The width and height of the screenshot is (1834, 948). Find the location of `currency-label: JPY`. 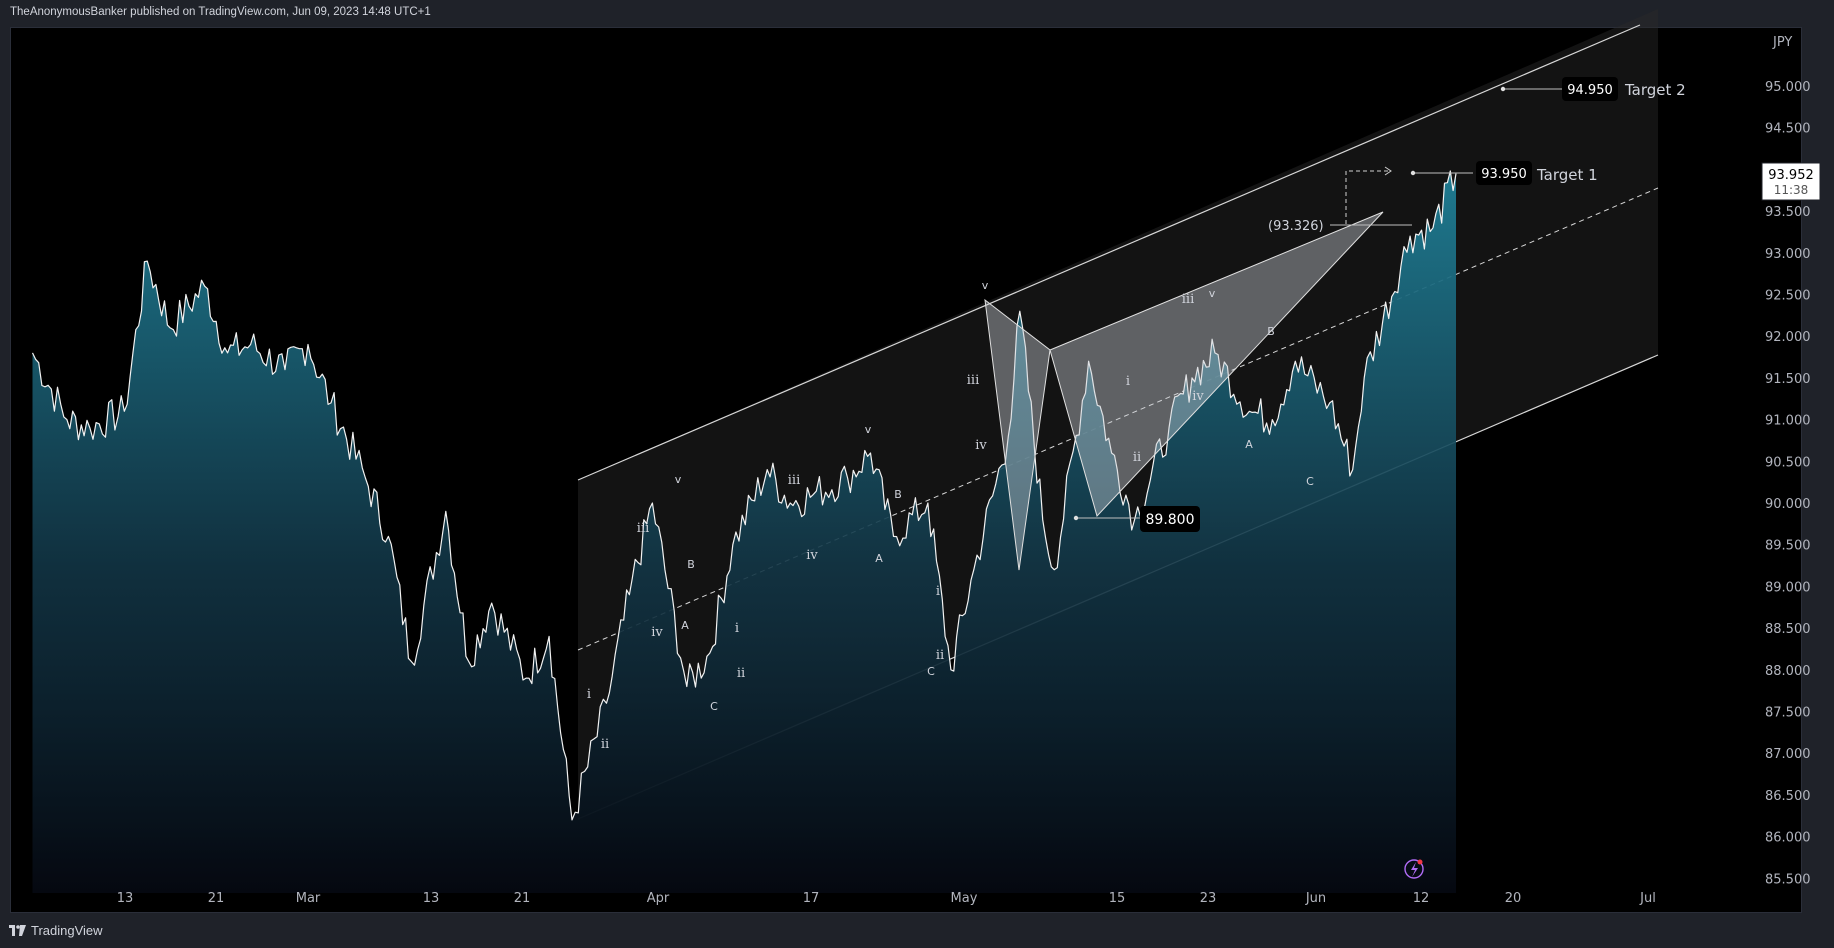

currency-label: JPY is located at coordinates (1782, 42).